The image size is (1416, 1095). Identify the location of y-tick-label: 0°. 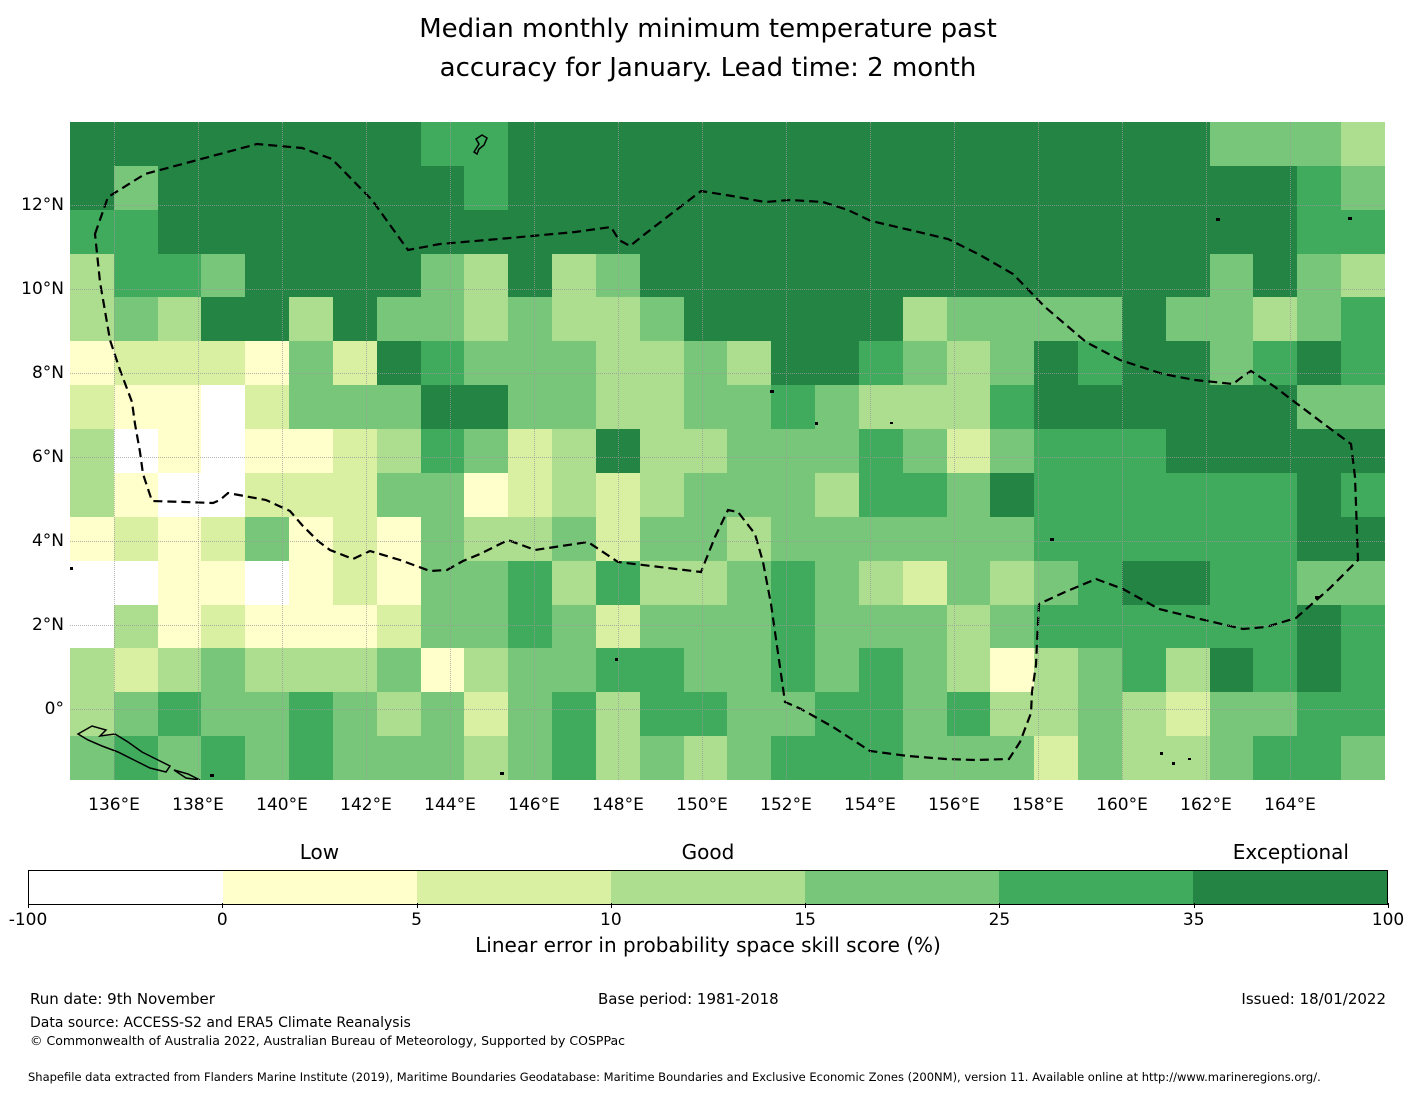
(54, 709).